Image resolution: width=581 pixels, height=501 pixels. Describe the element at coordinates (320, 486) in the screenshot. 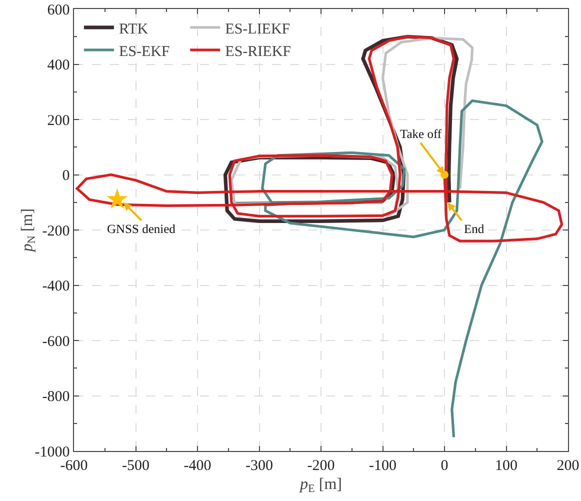

I see `x-axis-title: p$_{E}$ [m]` at that location.